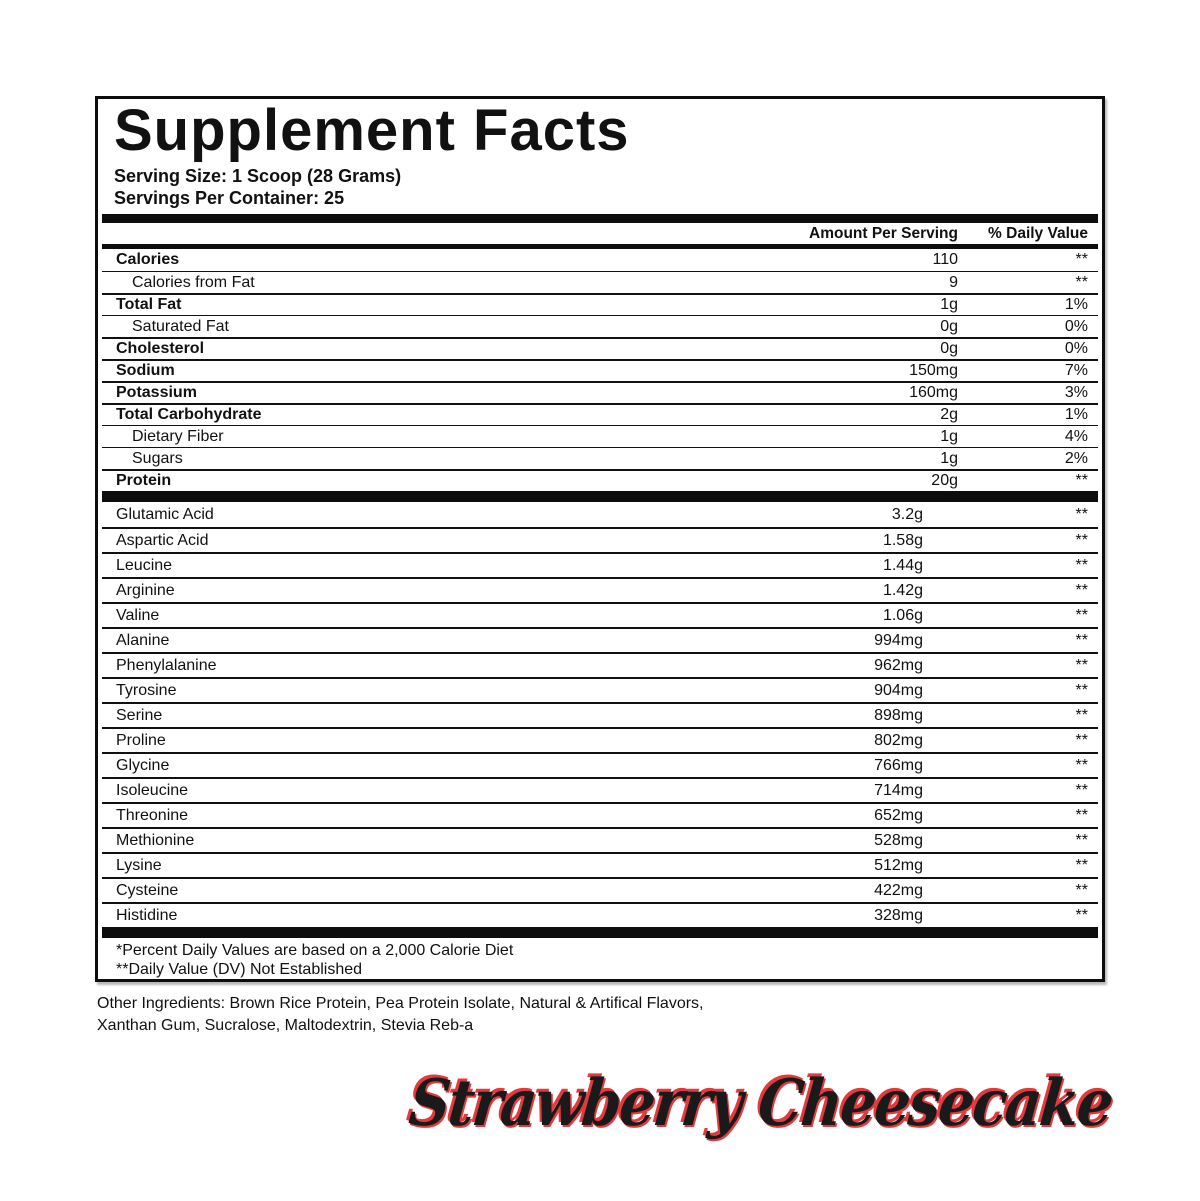 This screenshot has height=1201, width=1200. Describe the element at coordinates (145, 370) in the screenshot. I see `nutrient-row-name: Sodium` at that location.